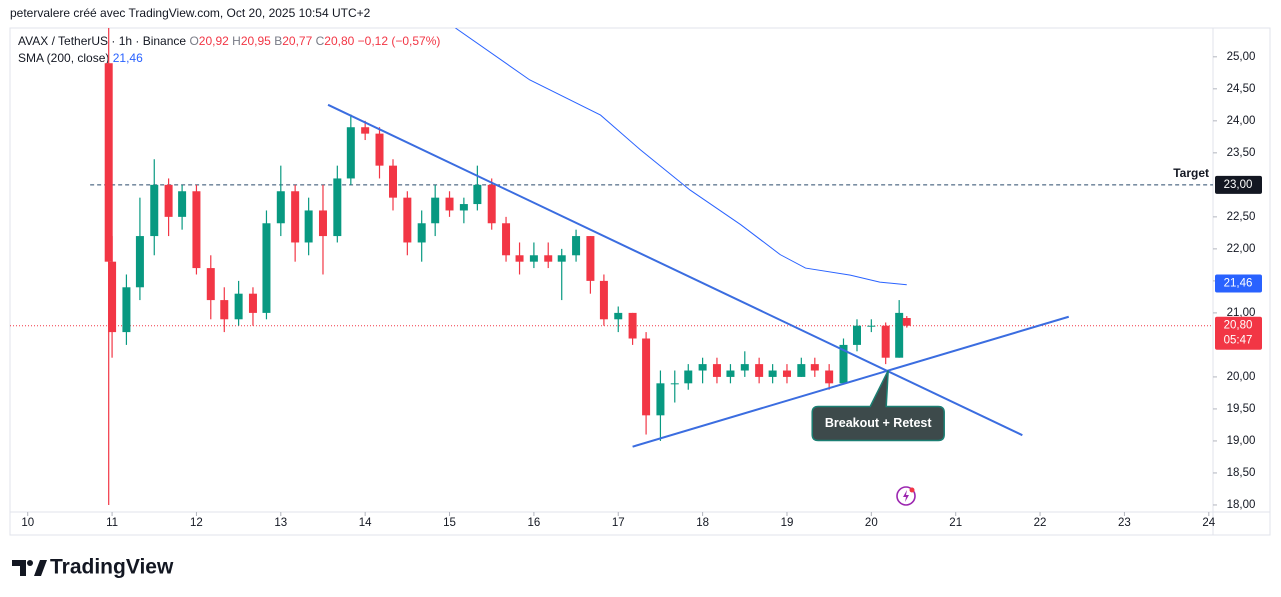  I want to click on countdown: 05:47, so click(1238, 341).